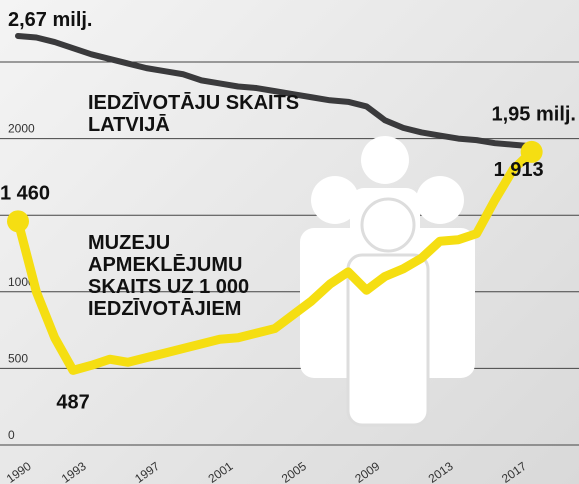 The image size is (579, 484). I want to click on x-tick-label: 1993, so click(74, 471).